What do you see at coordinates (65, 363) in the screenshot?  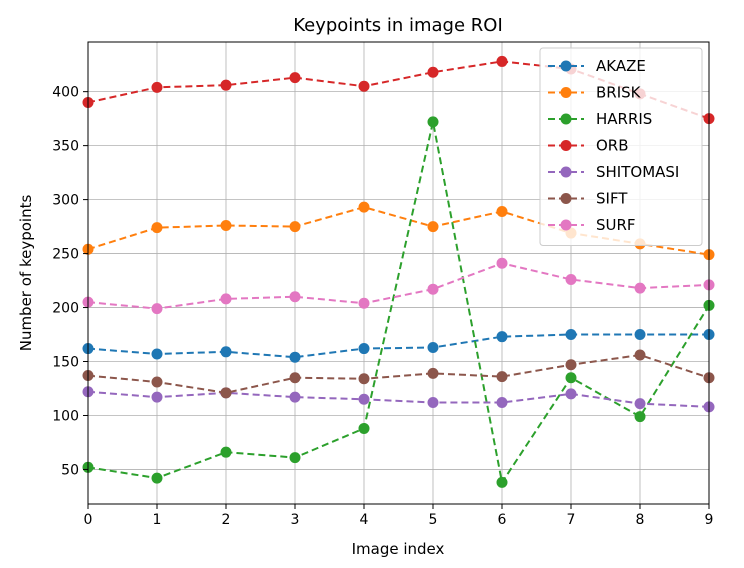 I see `y-tick-label: 150` at bounding box center [65, 363].